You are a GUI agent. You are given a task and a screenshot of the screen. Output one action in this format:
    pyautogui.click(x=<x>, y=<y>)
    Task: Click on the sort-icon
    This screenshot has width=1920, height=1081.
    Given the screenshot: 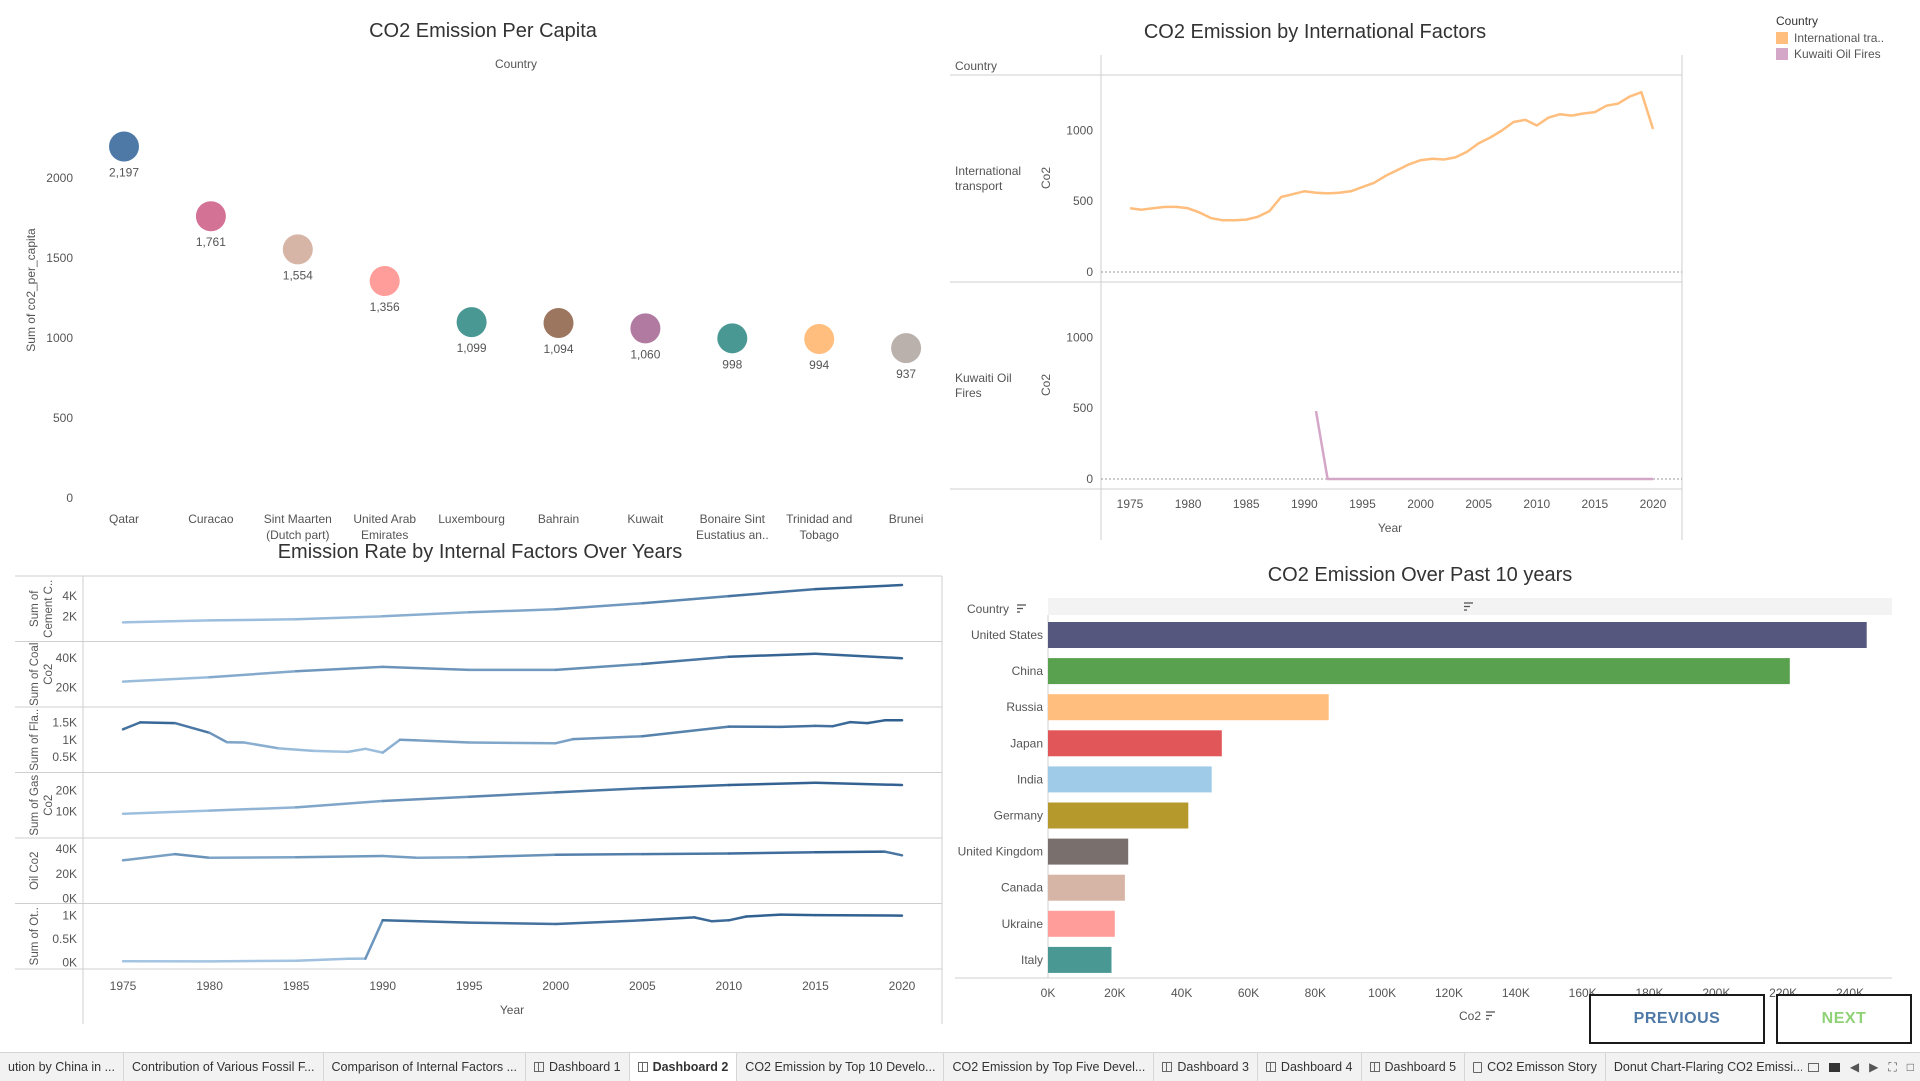 What is the action you would take?
    pyautogui.click(x=1021, y=608)
    